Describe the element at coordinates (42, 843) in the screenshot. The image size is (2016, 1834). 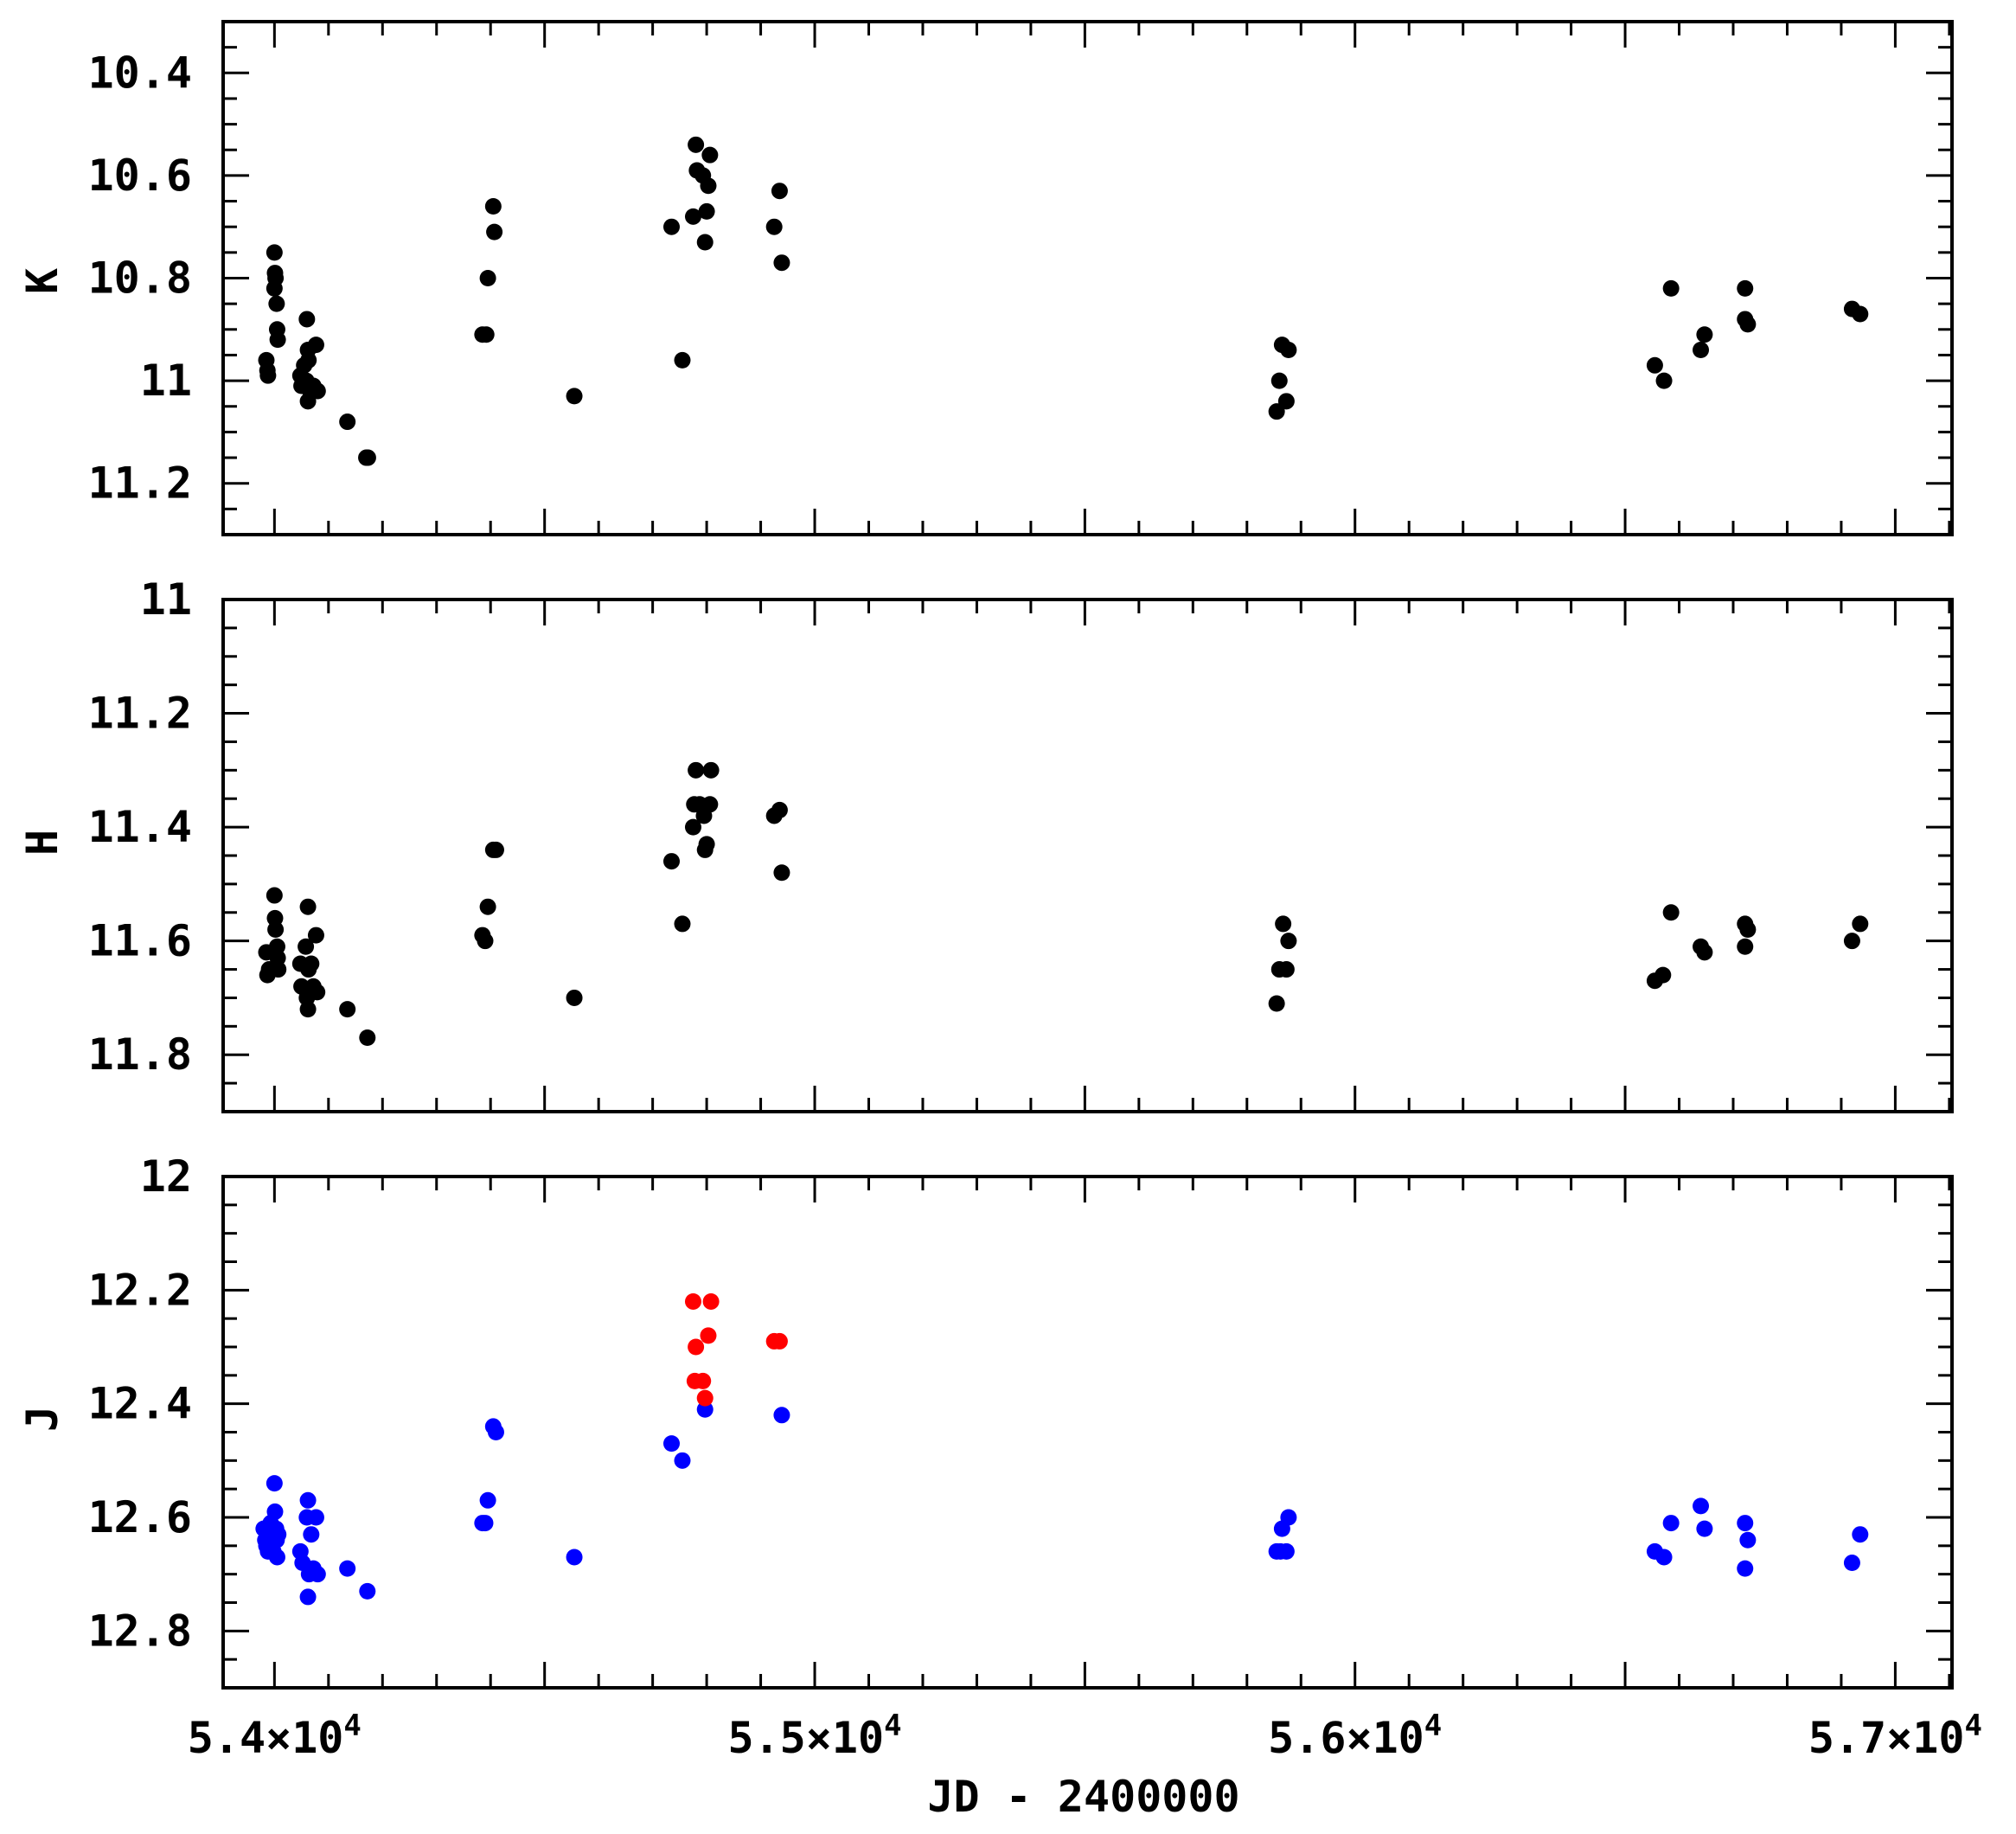
I see `h-axis-title: H` at that location.